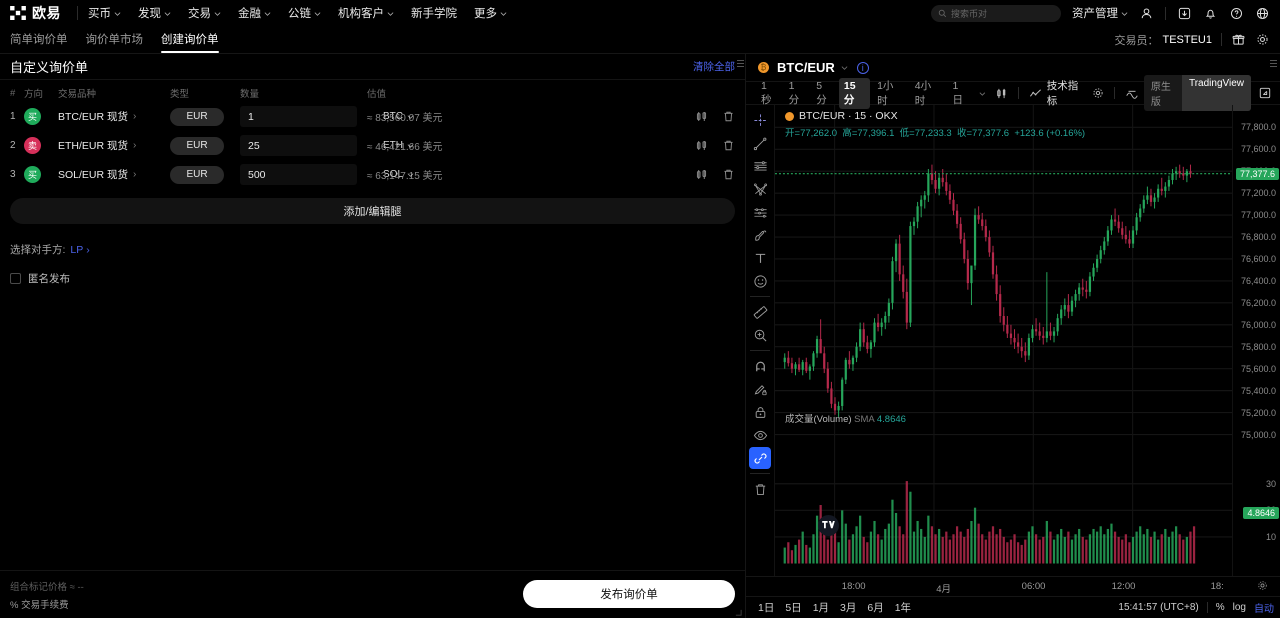 The height and width of the screenshot is (618, 1280). I want to click on view-mode-native: 原生版, so click(1160, 95).